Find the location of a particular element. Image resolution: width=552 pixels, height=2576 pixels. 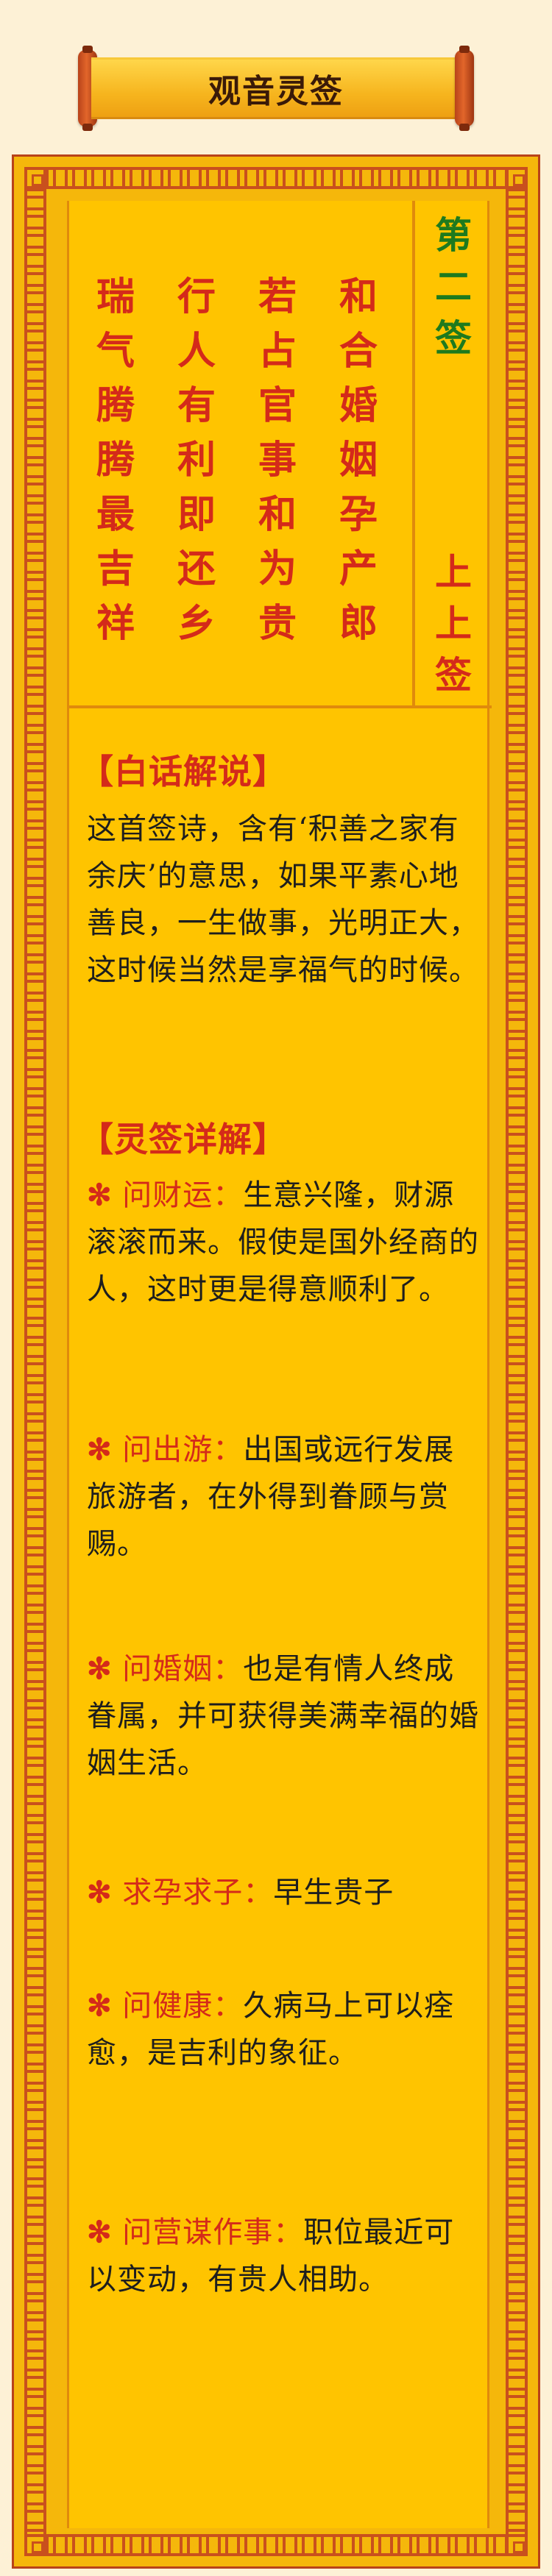

poem-char: 合 is located at coordinates (358, 351).